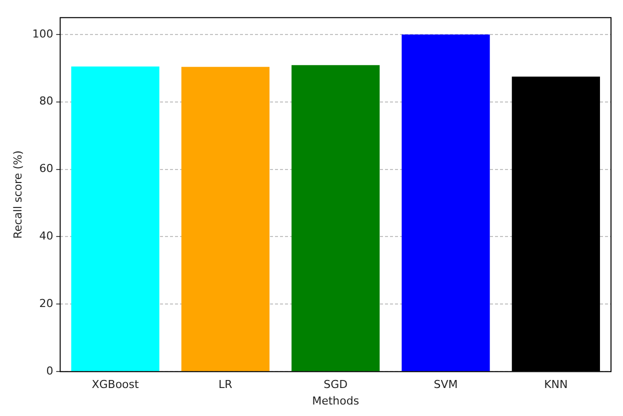 The image size is (623, 416). Describe the element at coordinates (50, 371) in the screenshot. I see `y-tick-label: 0` at that location.